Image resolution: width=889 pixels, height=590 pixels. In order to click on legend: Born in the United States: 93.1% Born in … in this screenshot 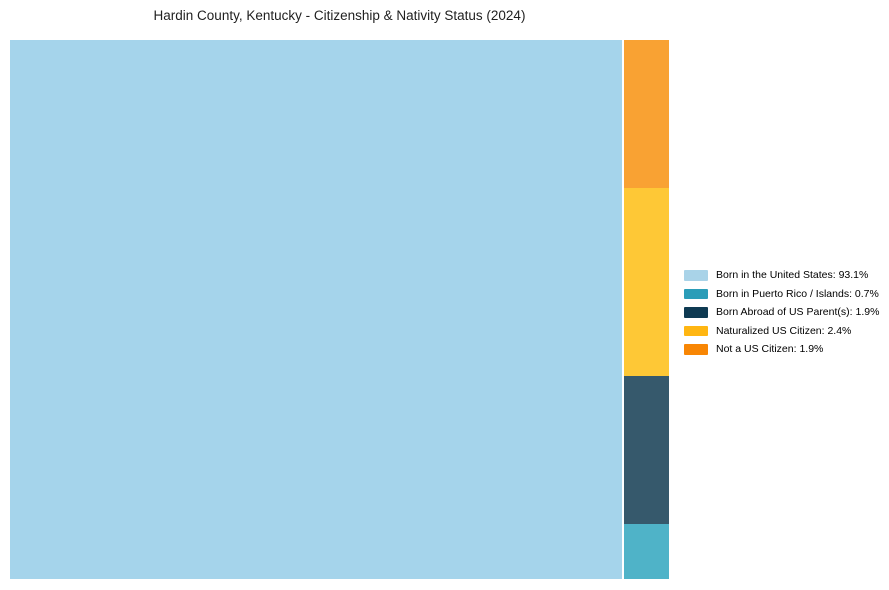, I will do `click(781, 312)`.